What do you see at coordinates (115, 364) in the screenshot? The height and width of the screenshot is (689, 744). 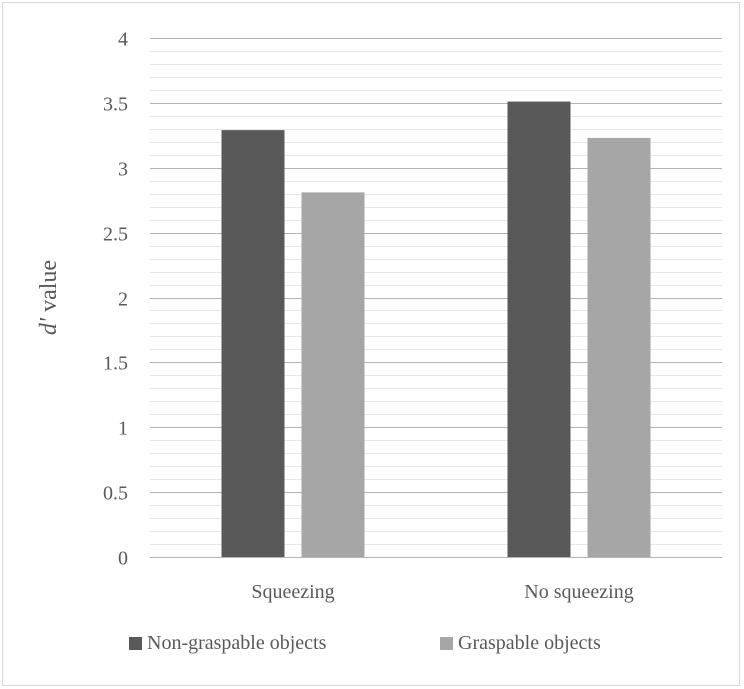 I see `y-tick-label: 1.5` at bounding box center [115, 364].